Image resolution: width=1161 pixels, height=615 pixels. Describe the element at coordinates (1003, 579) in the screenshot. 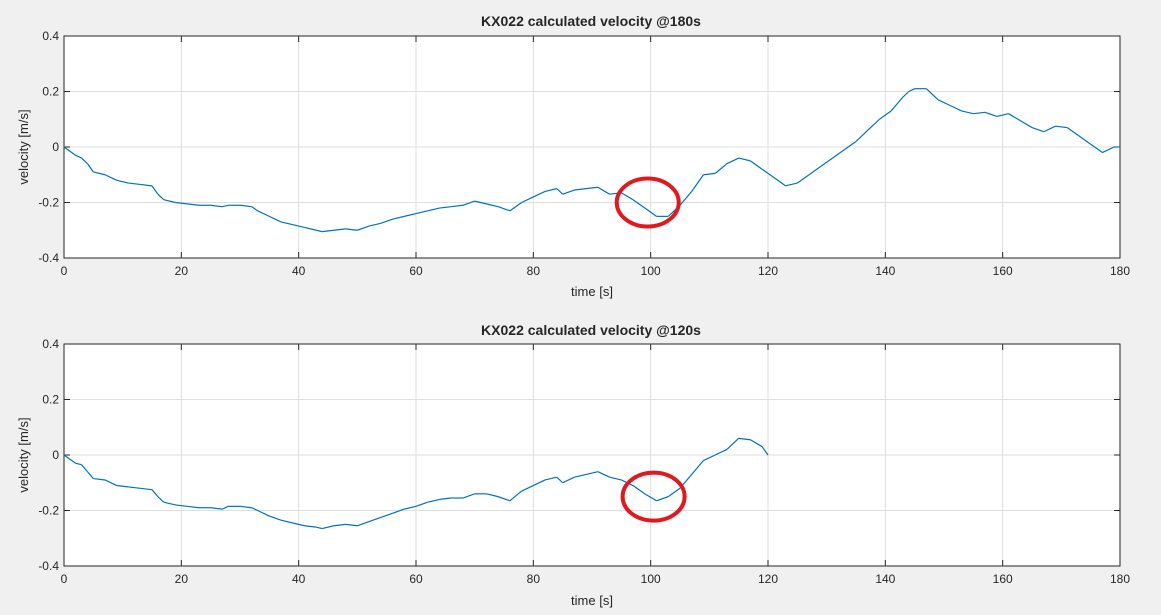

I see `x-tick-label: 160` at that location.